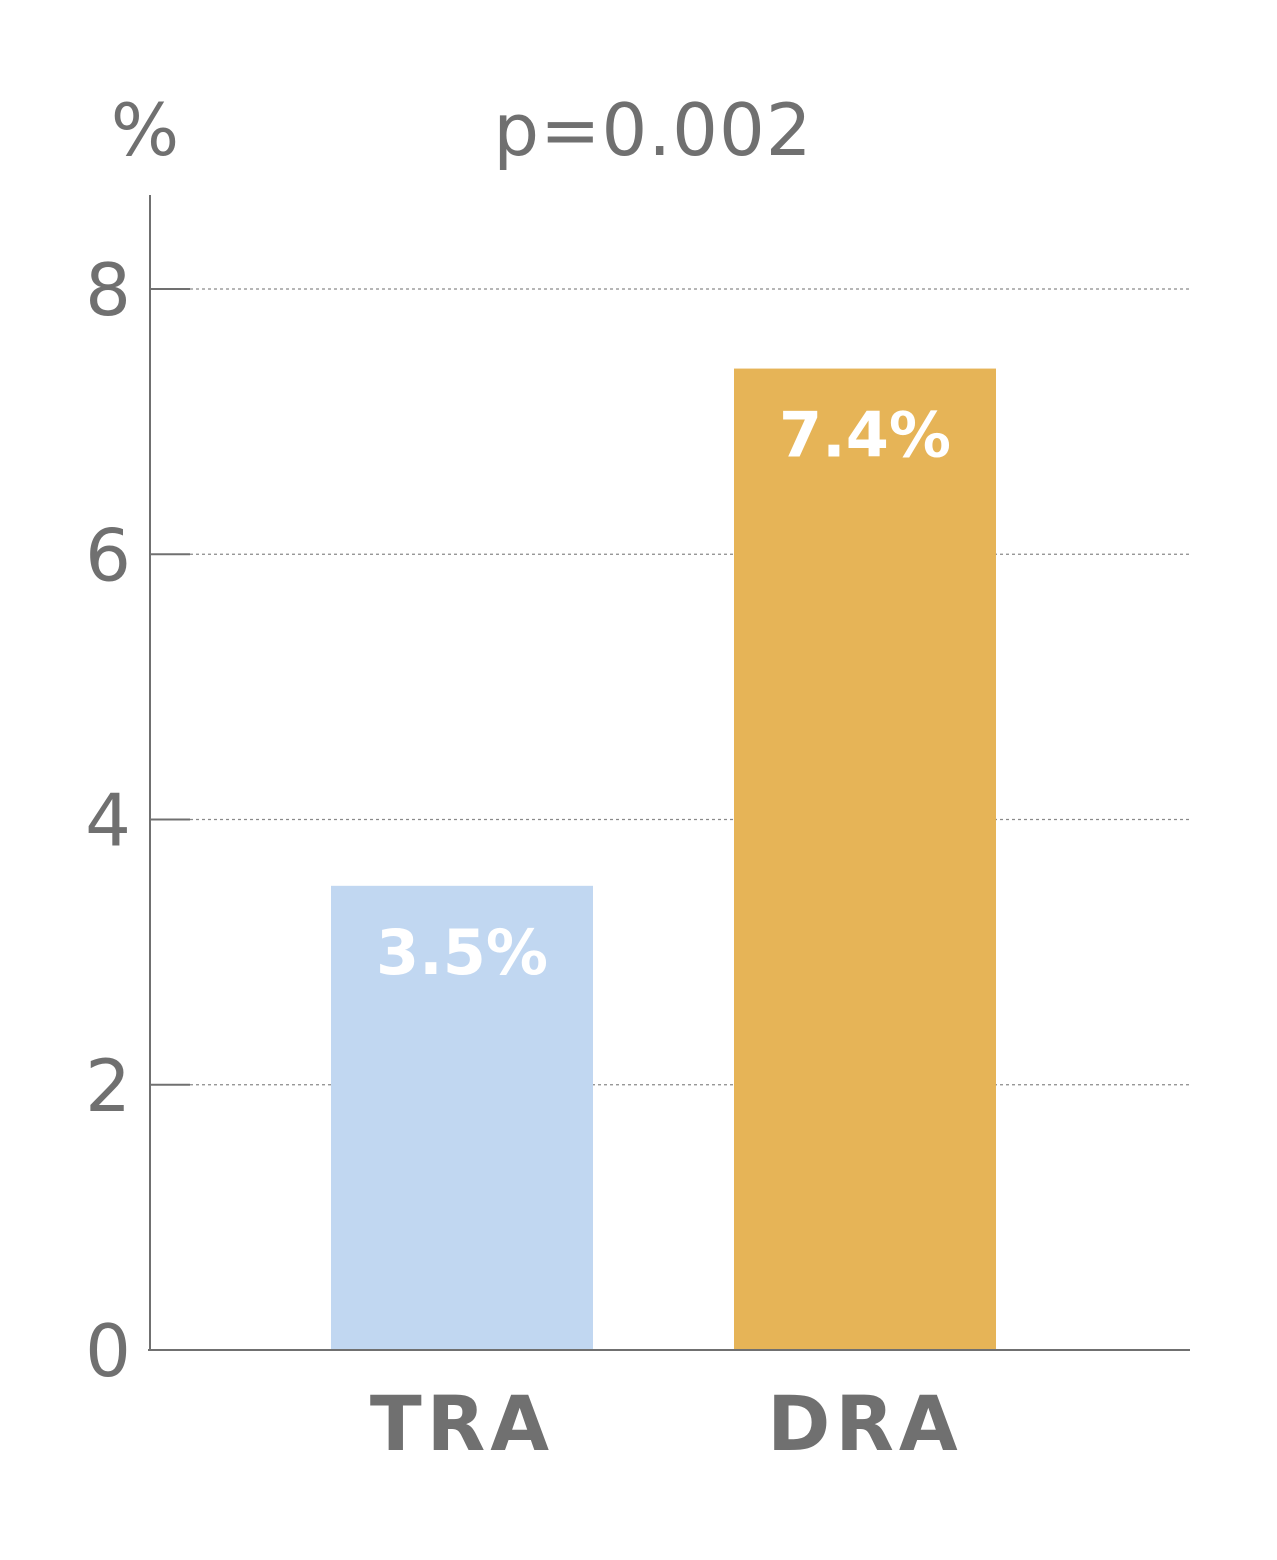  What do you see at coordinates (108, 821) in the screenshot?
I see `y-tick-label-4: 4` at bounding box center [108, 821].